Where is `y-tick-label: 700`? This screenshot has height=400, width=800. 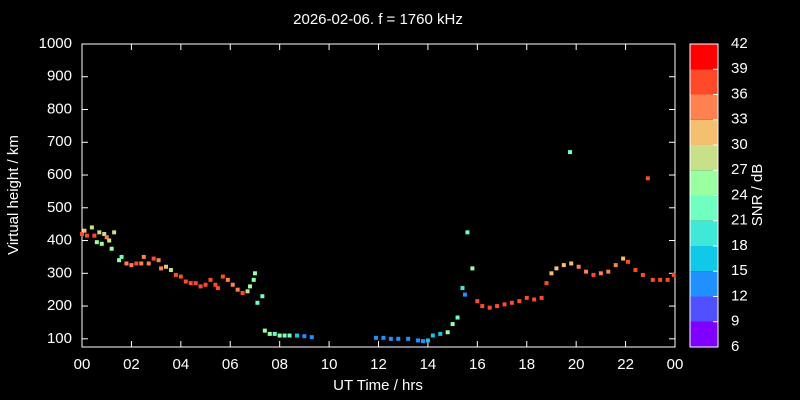
y-tick-label: 700 is located at coordinates (59, 141).